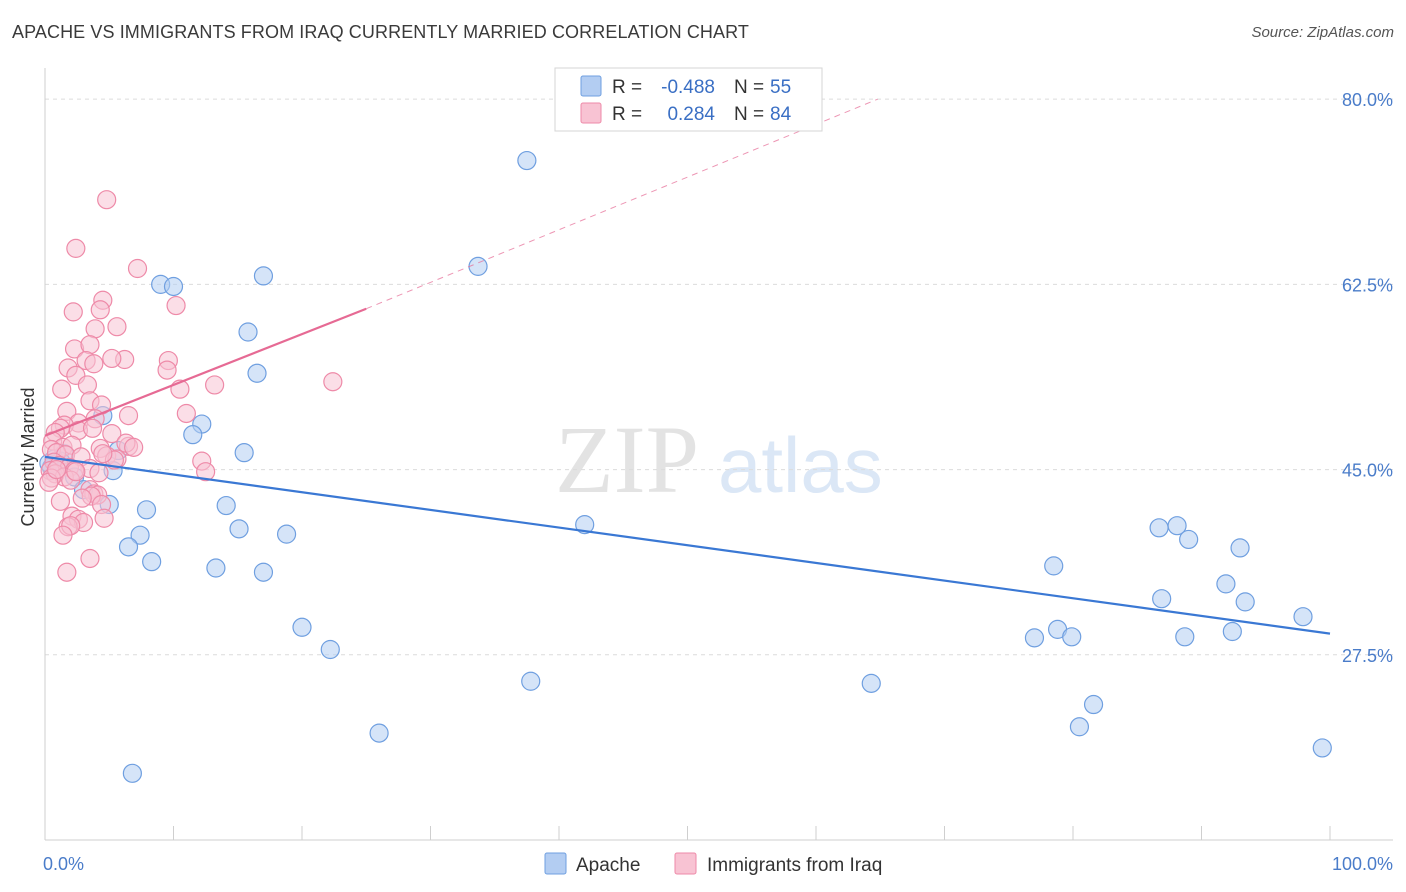 This screenshot has height=892, width=1406. What do you see at coordinates (591, 86) in the screenshot?
I see `legend-swatch-apache` at bounding box center [591, 86].